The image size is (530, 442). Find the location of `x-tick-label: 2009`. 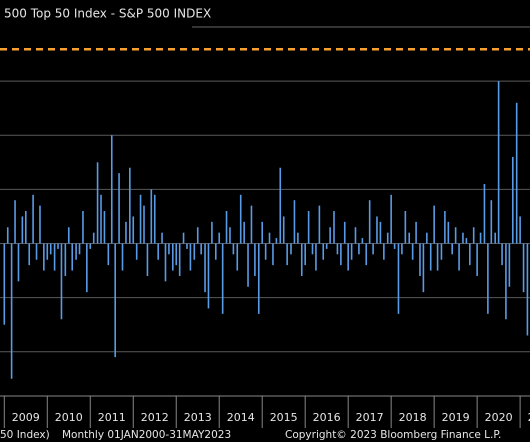

x-tick-label: 2009 is located at coordinates (26, 417).